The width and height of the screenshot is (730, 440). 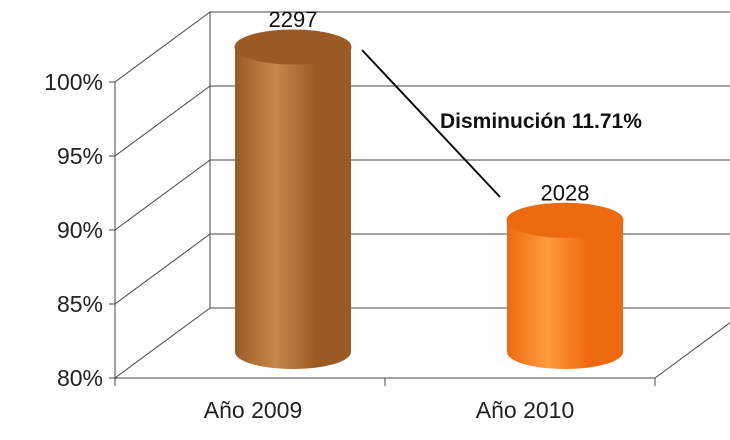 What do you see at coordinates (541, 121) in the screenshot?
I see `annotation-text: Disminución 11.71%` at bounding box center [541, 121].